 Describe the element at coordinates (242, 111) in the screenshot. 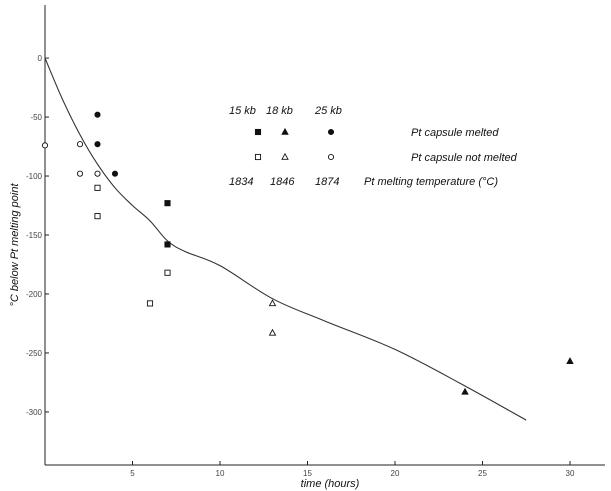

I see `legend-header-15kb: 15 kb` at that location.